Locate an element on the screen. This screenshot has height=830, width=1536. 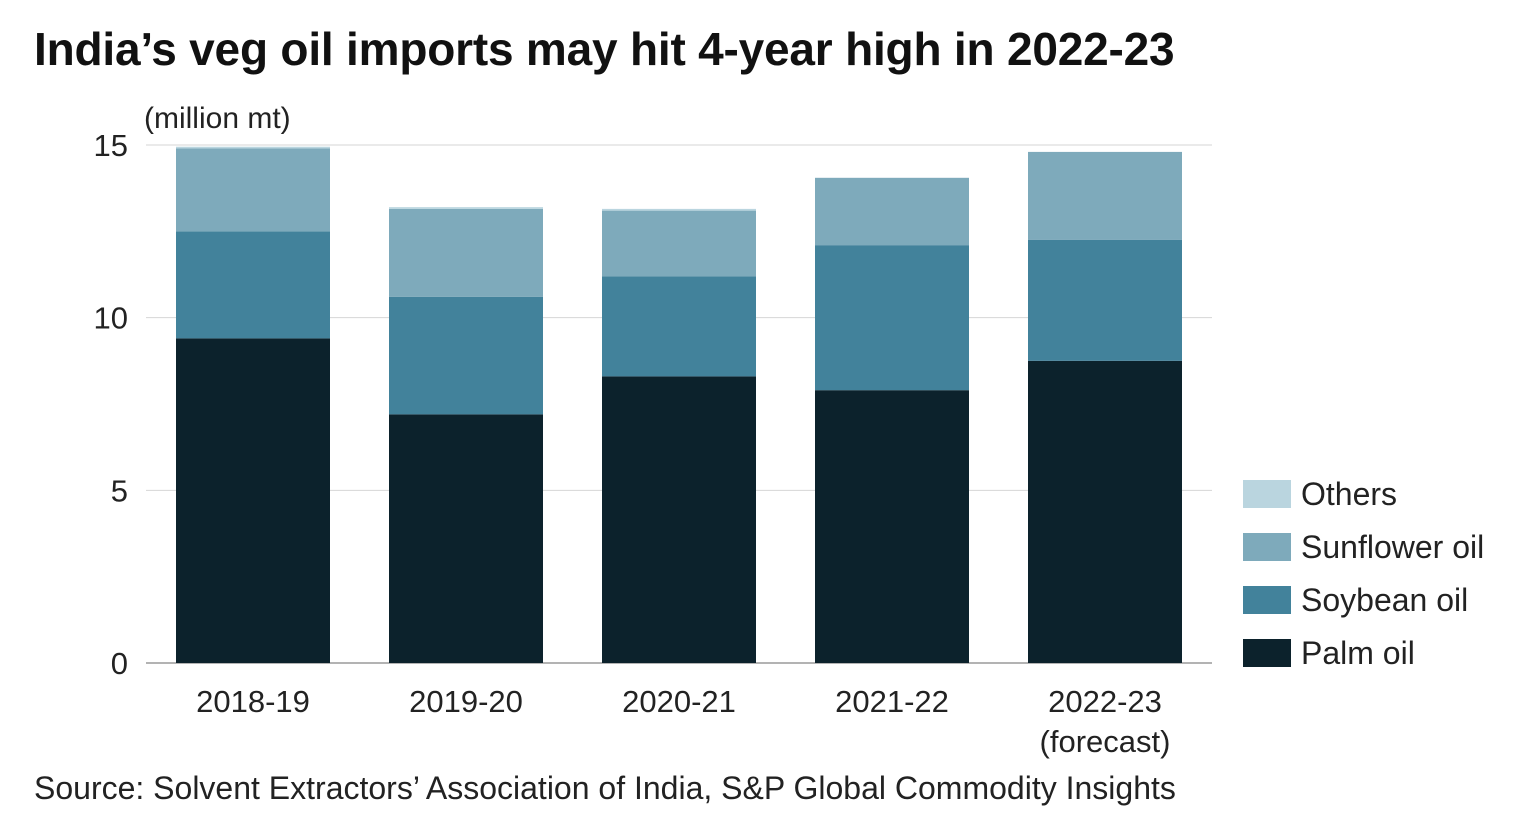
y-tick-label: 5 is located at coordinates (119, 490).